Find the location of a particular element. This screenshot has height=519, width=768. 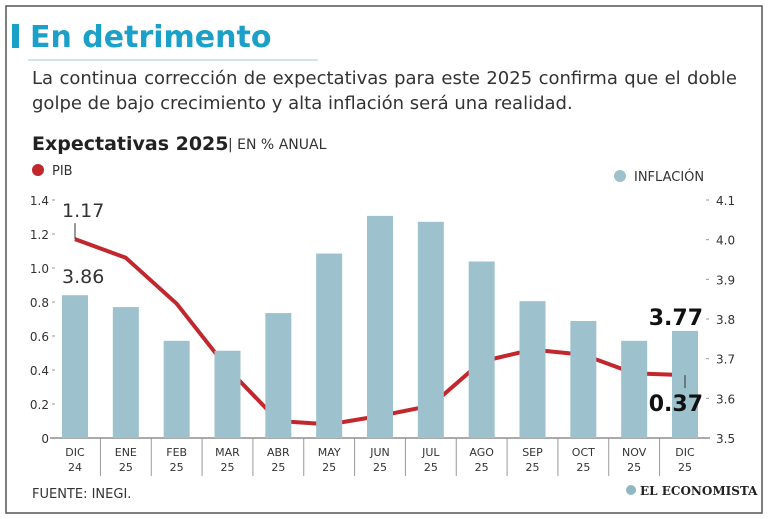

y2-tick-label: 4.1 is located at coordinates (725, 201).